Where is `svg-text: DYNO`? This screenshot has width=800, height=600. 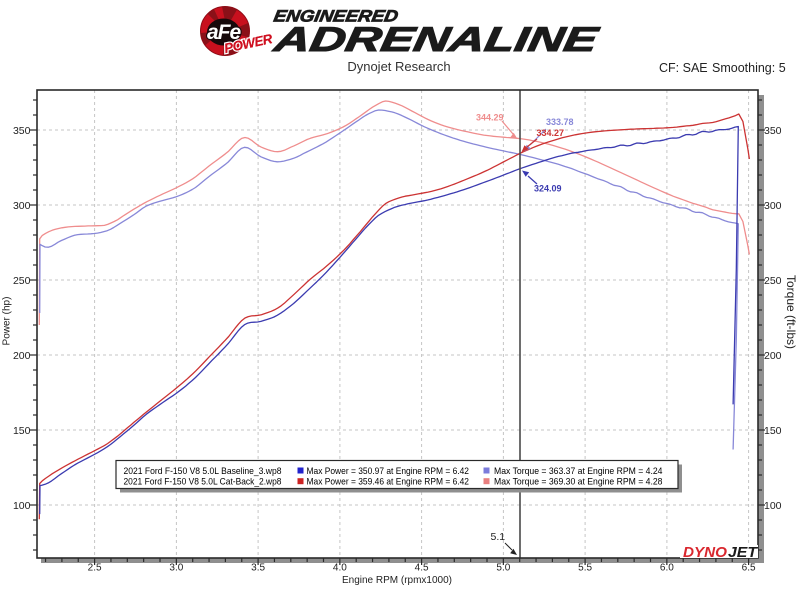 svg-text: DYNO is located at coordinates (705, 553).